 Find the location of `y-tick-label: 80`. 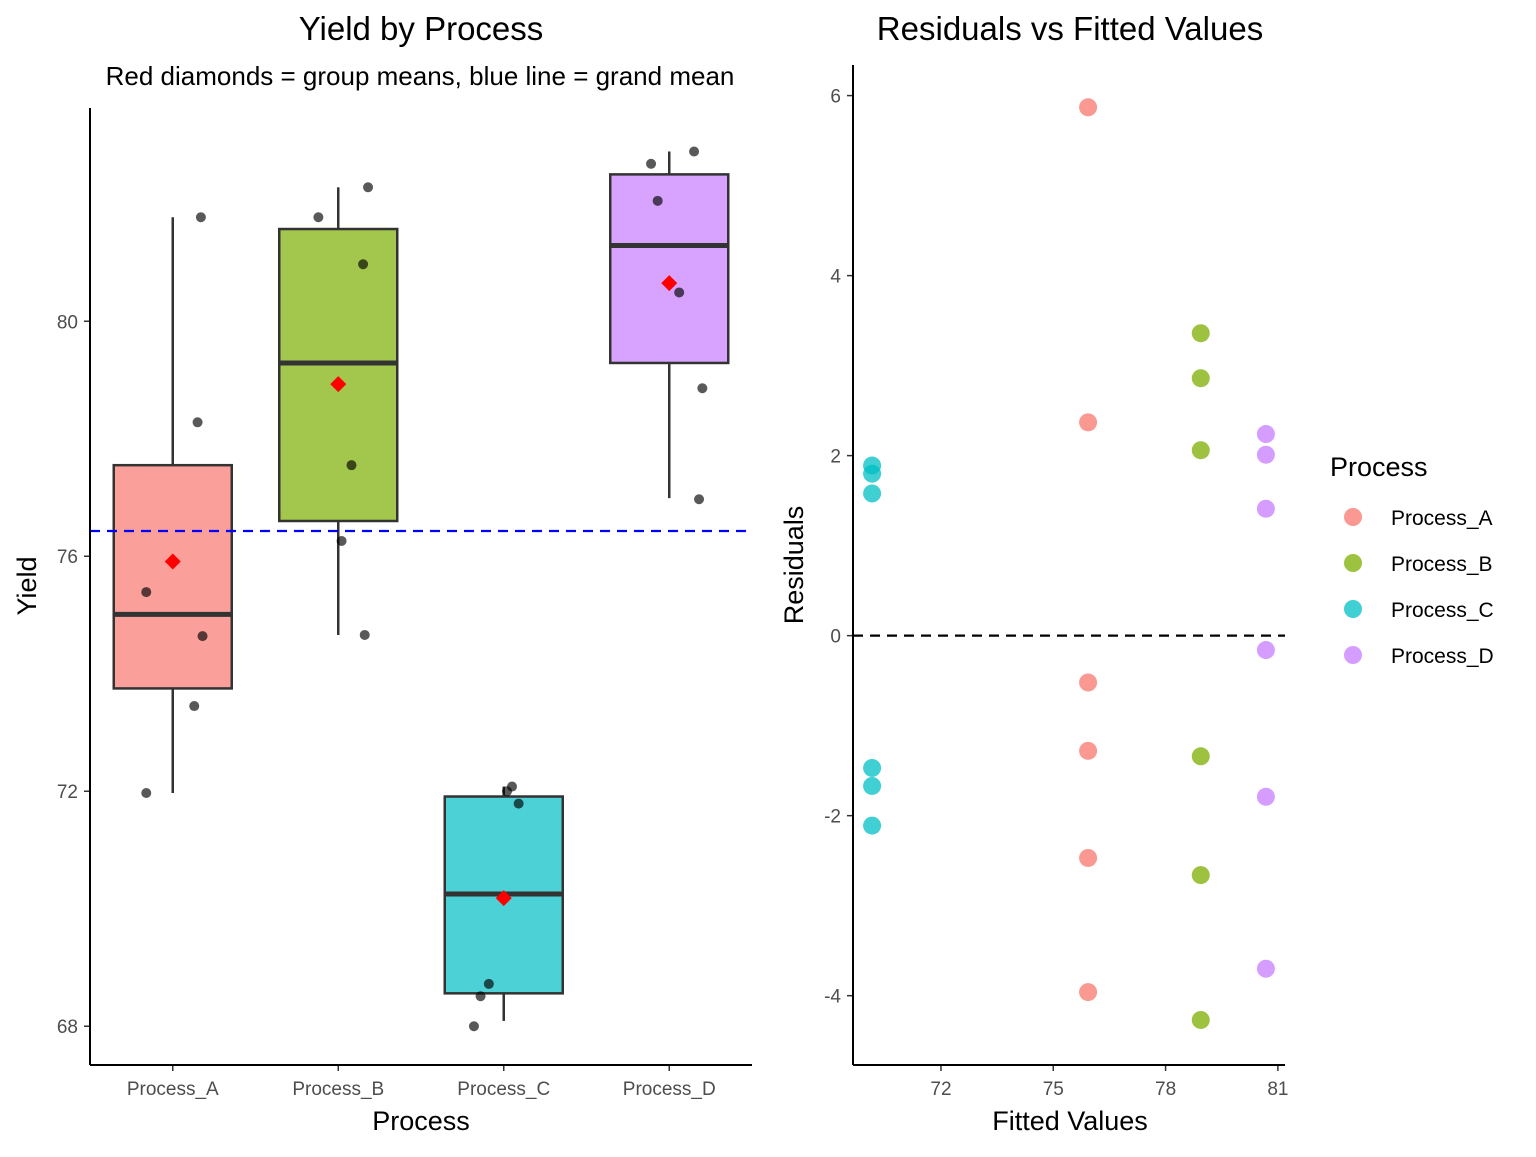

y-tick-label: 80 is located at coordinates (67, 322).